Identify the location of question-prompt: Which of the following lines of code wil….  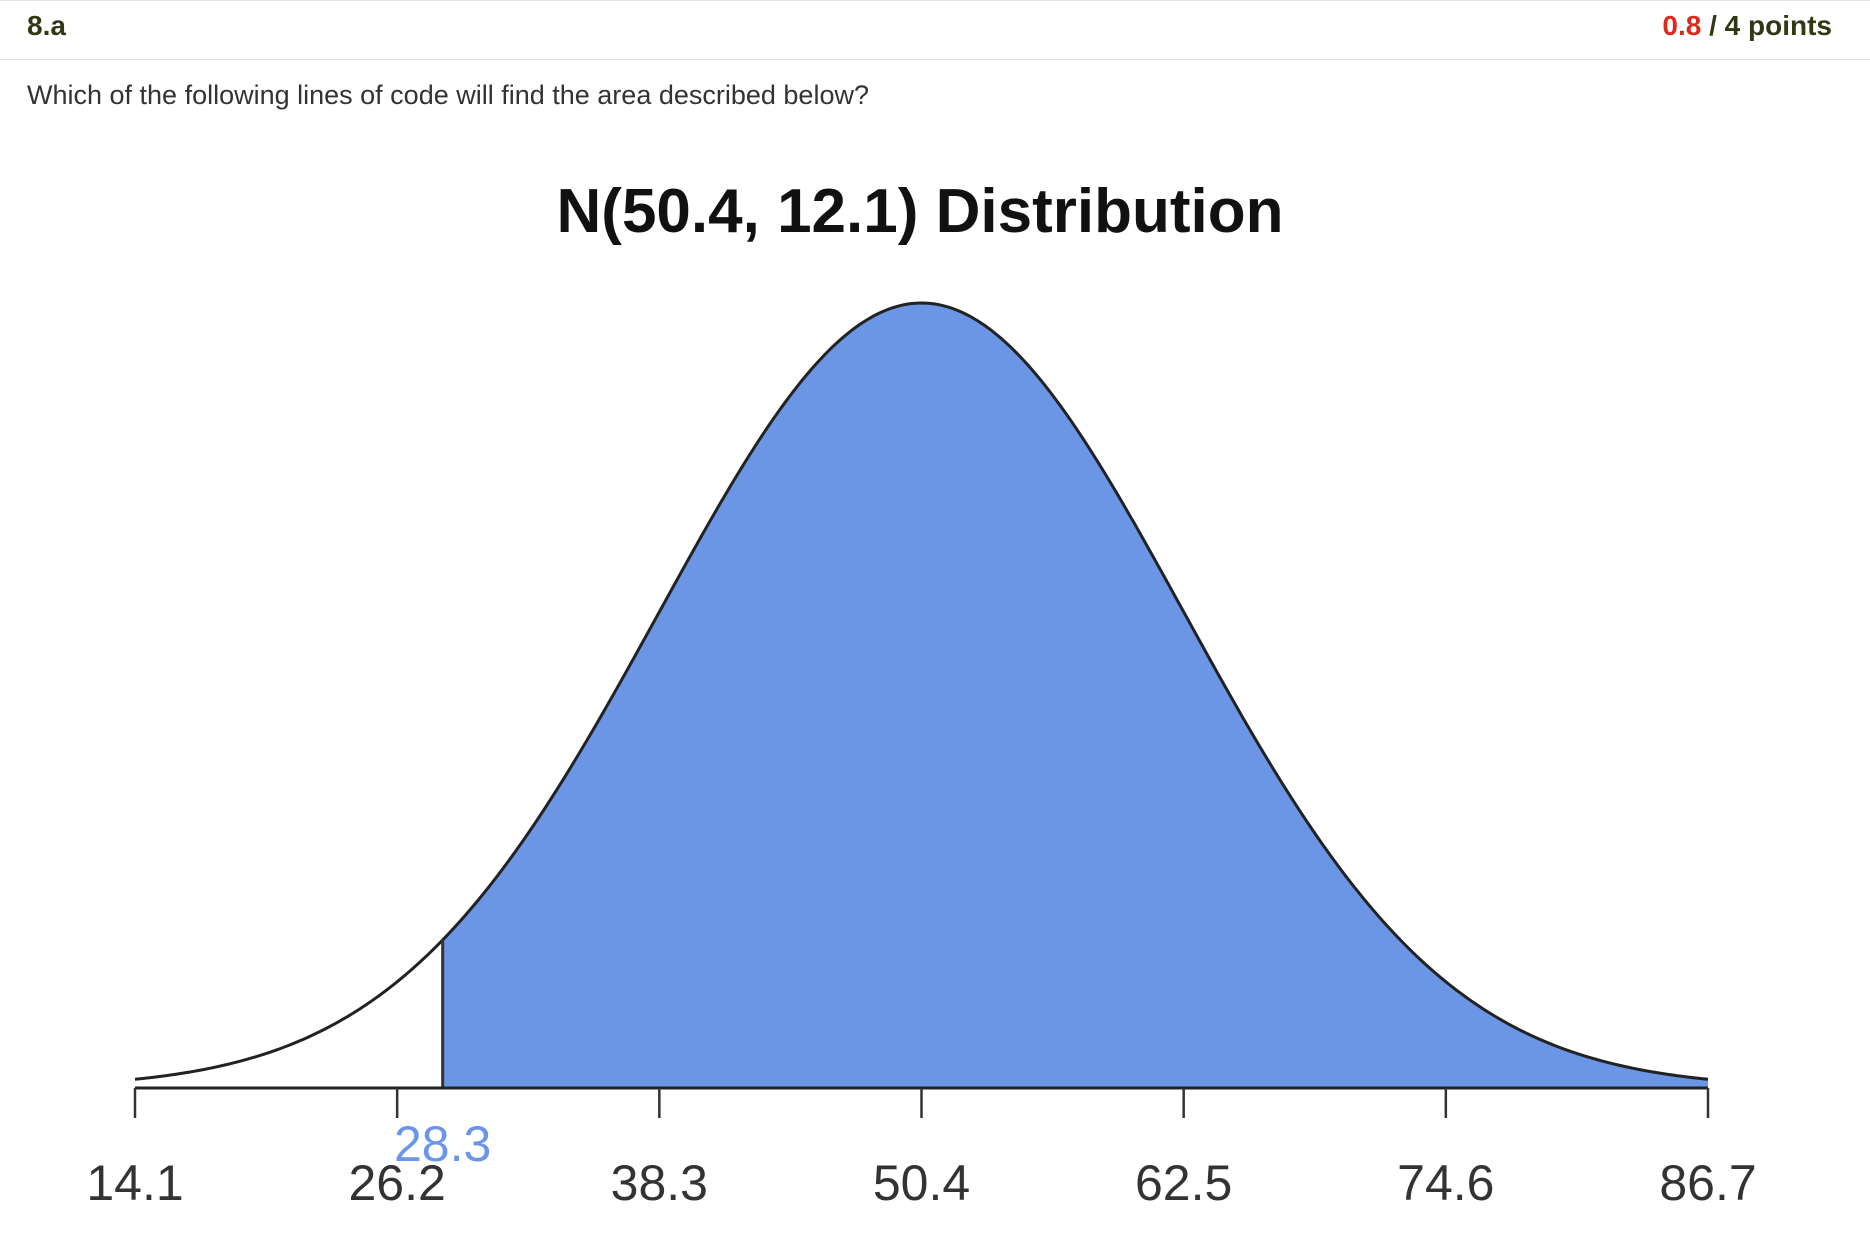
(448, 95).